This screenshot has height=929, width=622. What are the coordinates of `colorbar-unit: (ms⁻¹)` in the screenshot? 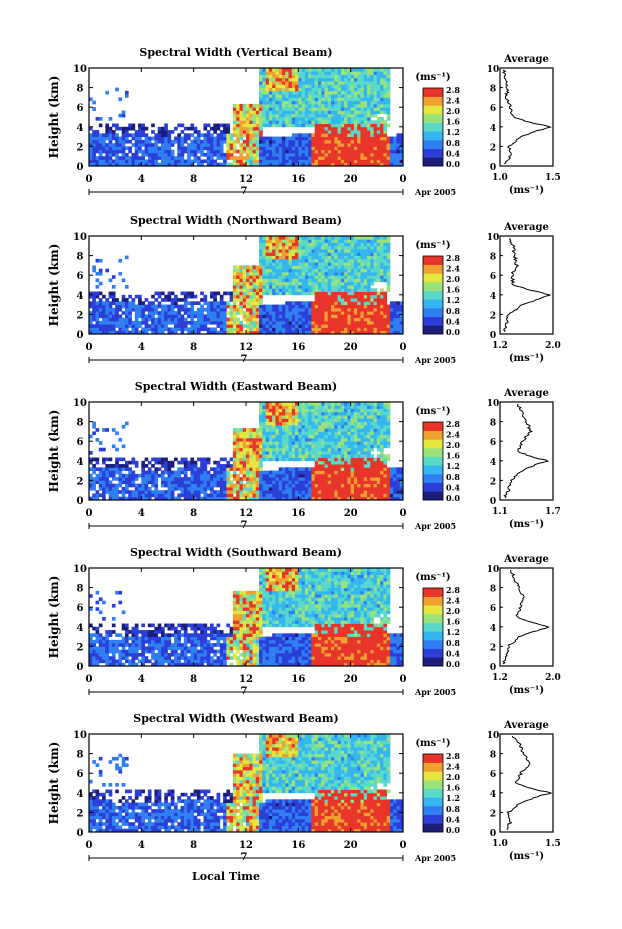 It's located at (432, 245).